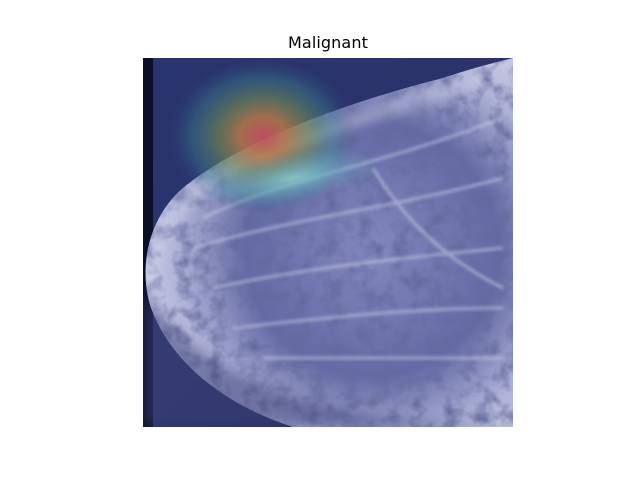  I want to click on heatmap-cool-band, so click(293, 178).